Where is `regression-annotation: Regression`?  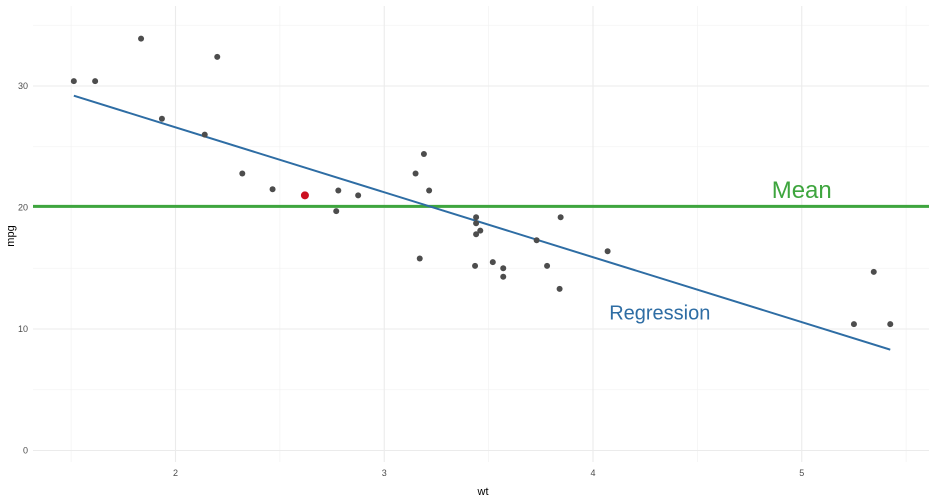
regression-annotation: Regression is located at coordinates (659, 313).